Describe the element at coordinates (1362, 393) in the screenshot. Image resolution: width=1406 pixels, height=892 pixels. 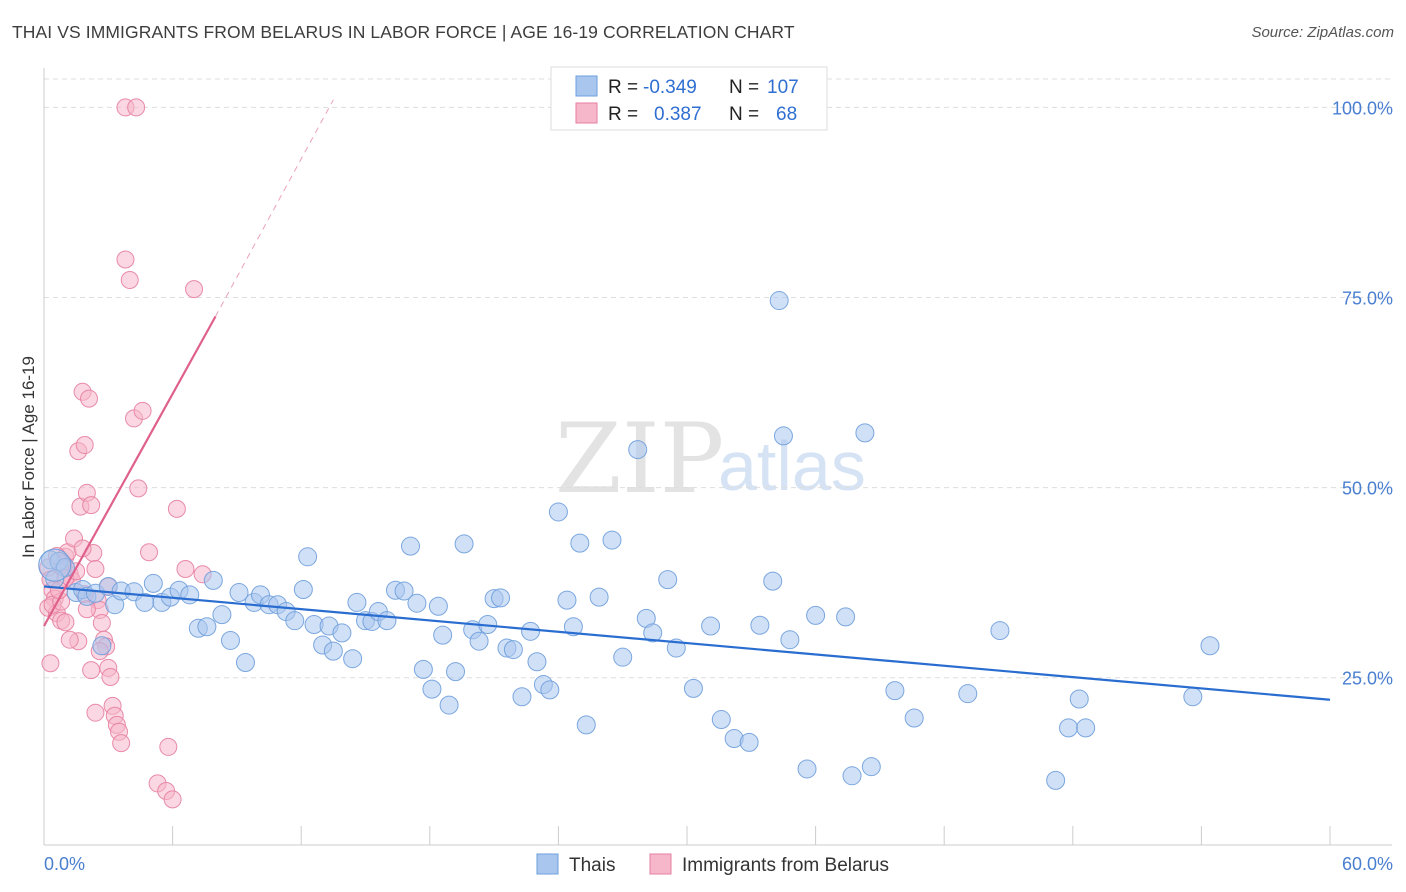
I see `y-tick-labels: 25.0% 50.0% 75.0% 100.0%` at that location.